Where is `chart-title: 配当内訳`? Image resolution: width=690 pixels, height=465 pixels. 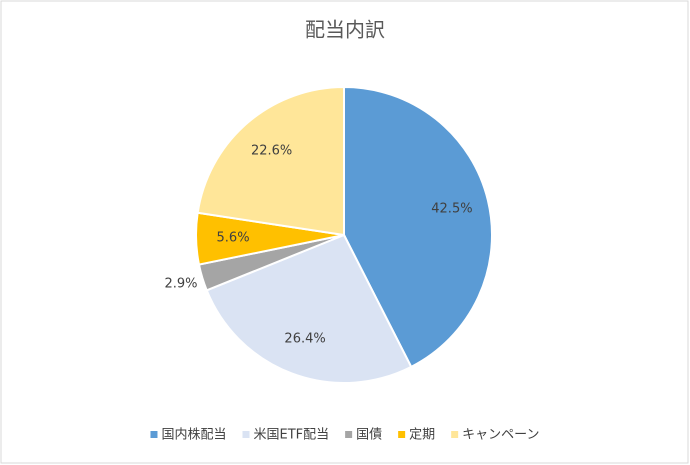
chart-title: 配当内訳 is located at coordinates (345, 30).